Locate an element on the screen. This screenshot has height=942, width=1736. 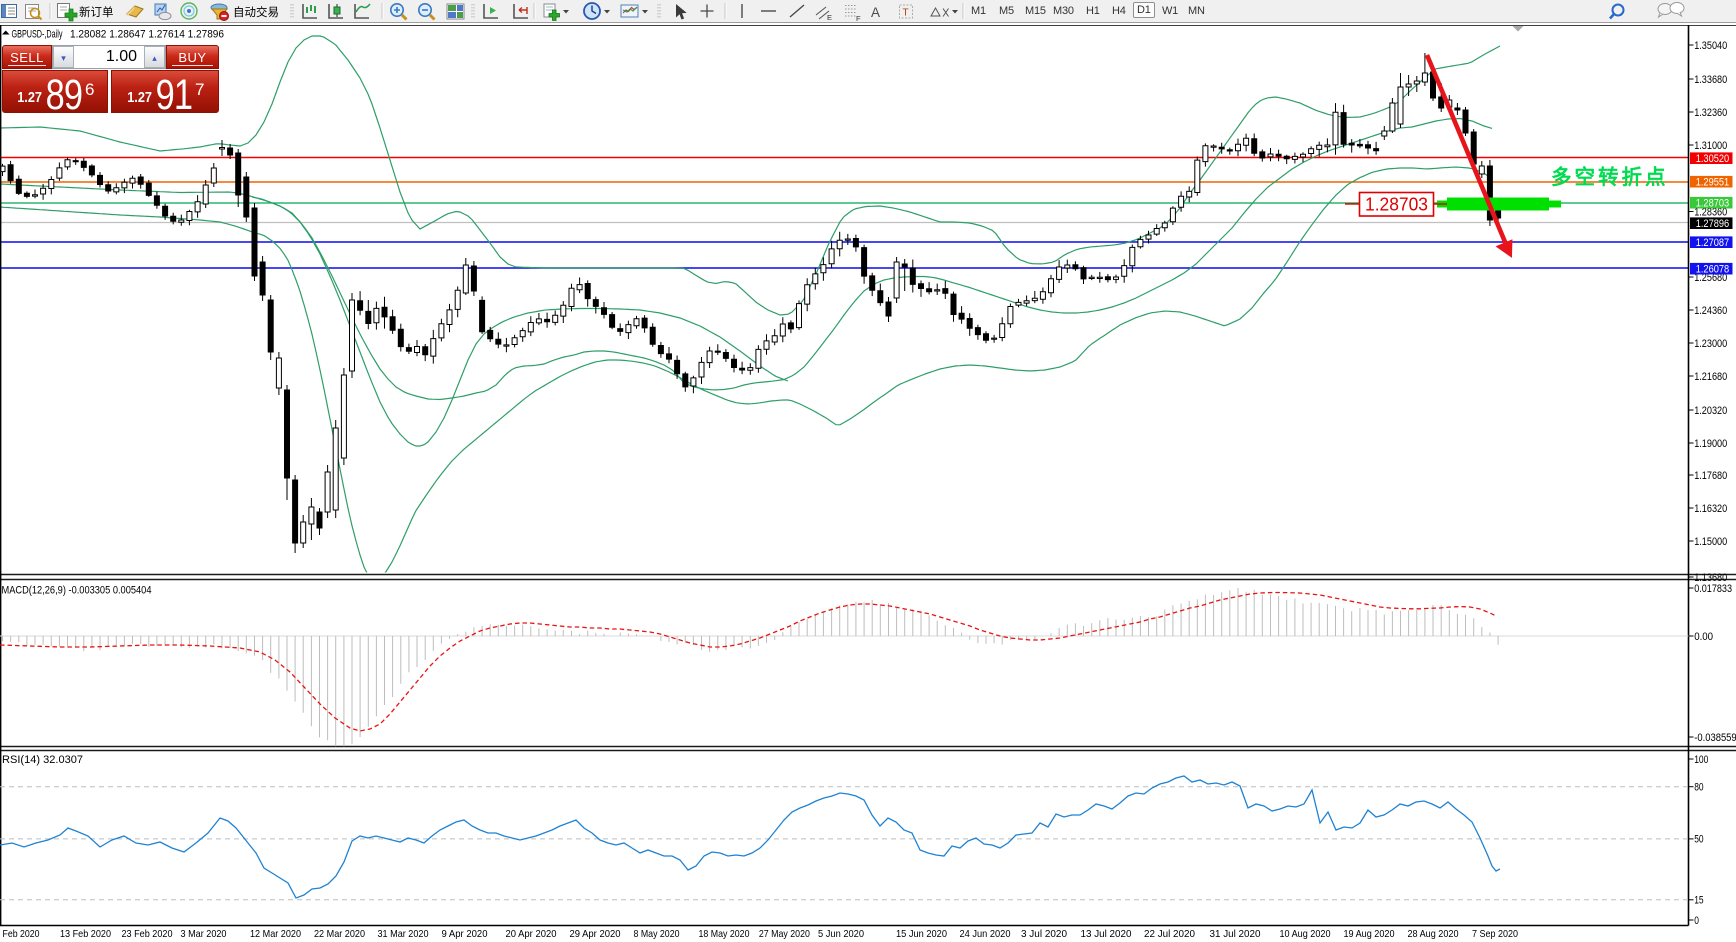
svg-text: 28 Aug 2020 is located at coordinates (1433, 934).